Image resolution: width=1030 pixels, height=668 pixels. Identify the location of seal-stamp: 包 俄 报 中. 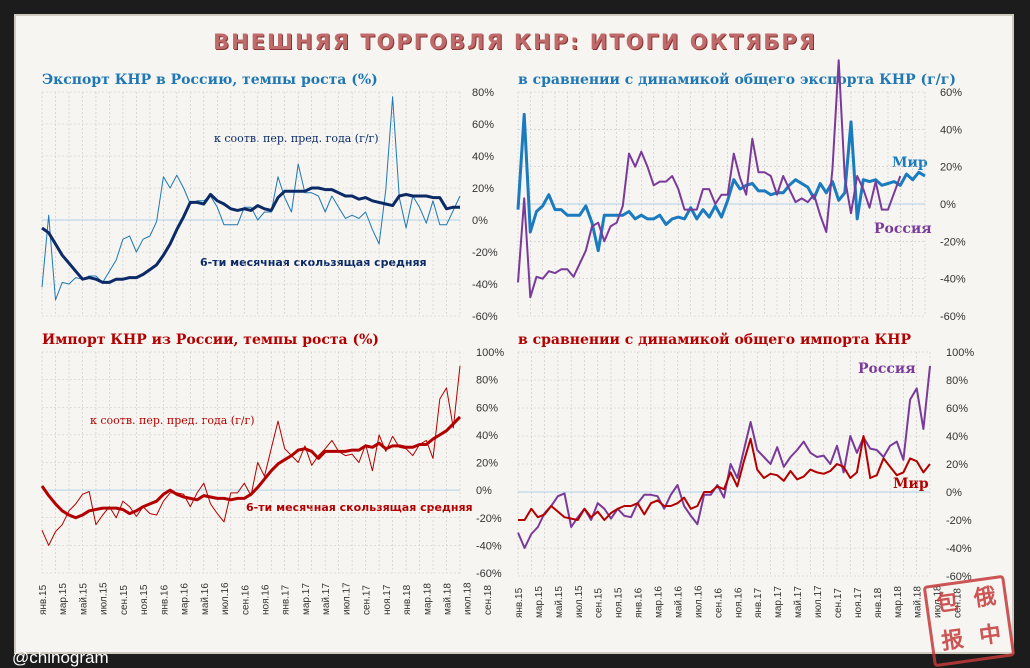
(969, 621).